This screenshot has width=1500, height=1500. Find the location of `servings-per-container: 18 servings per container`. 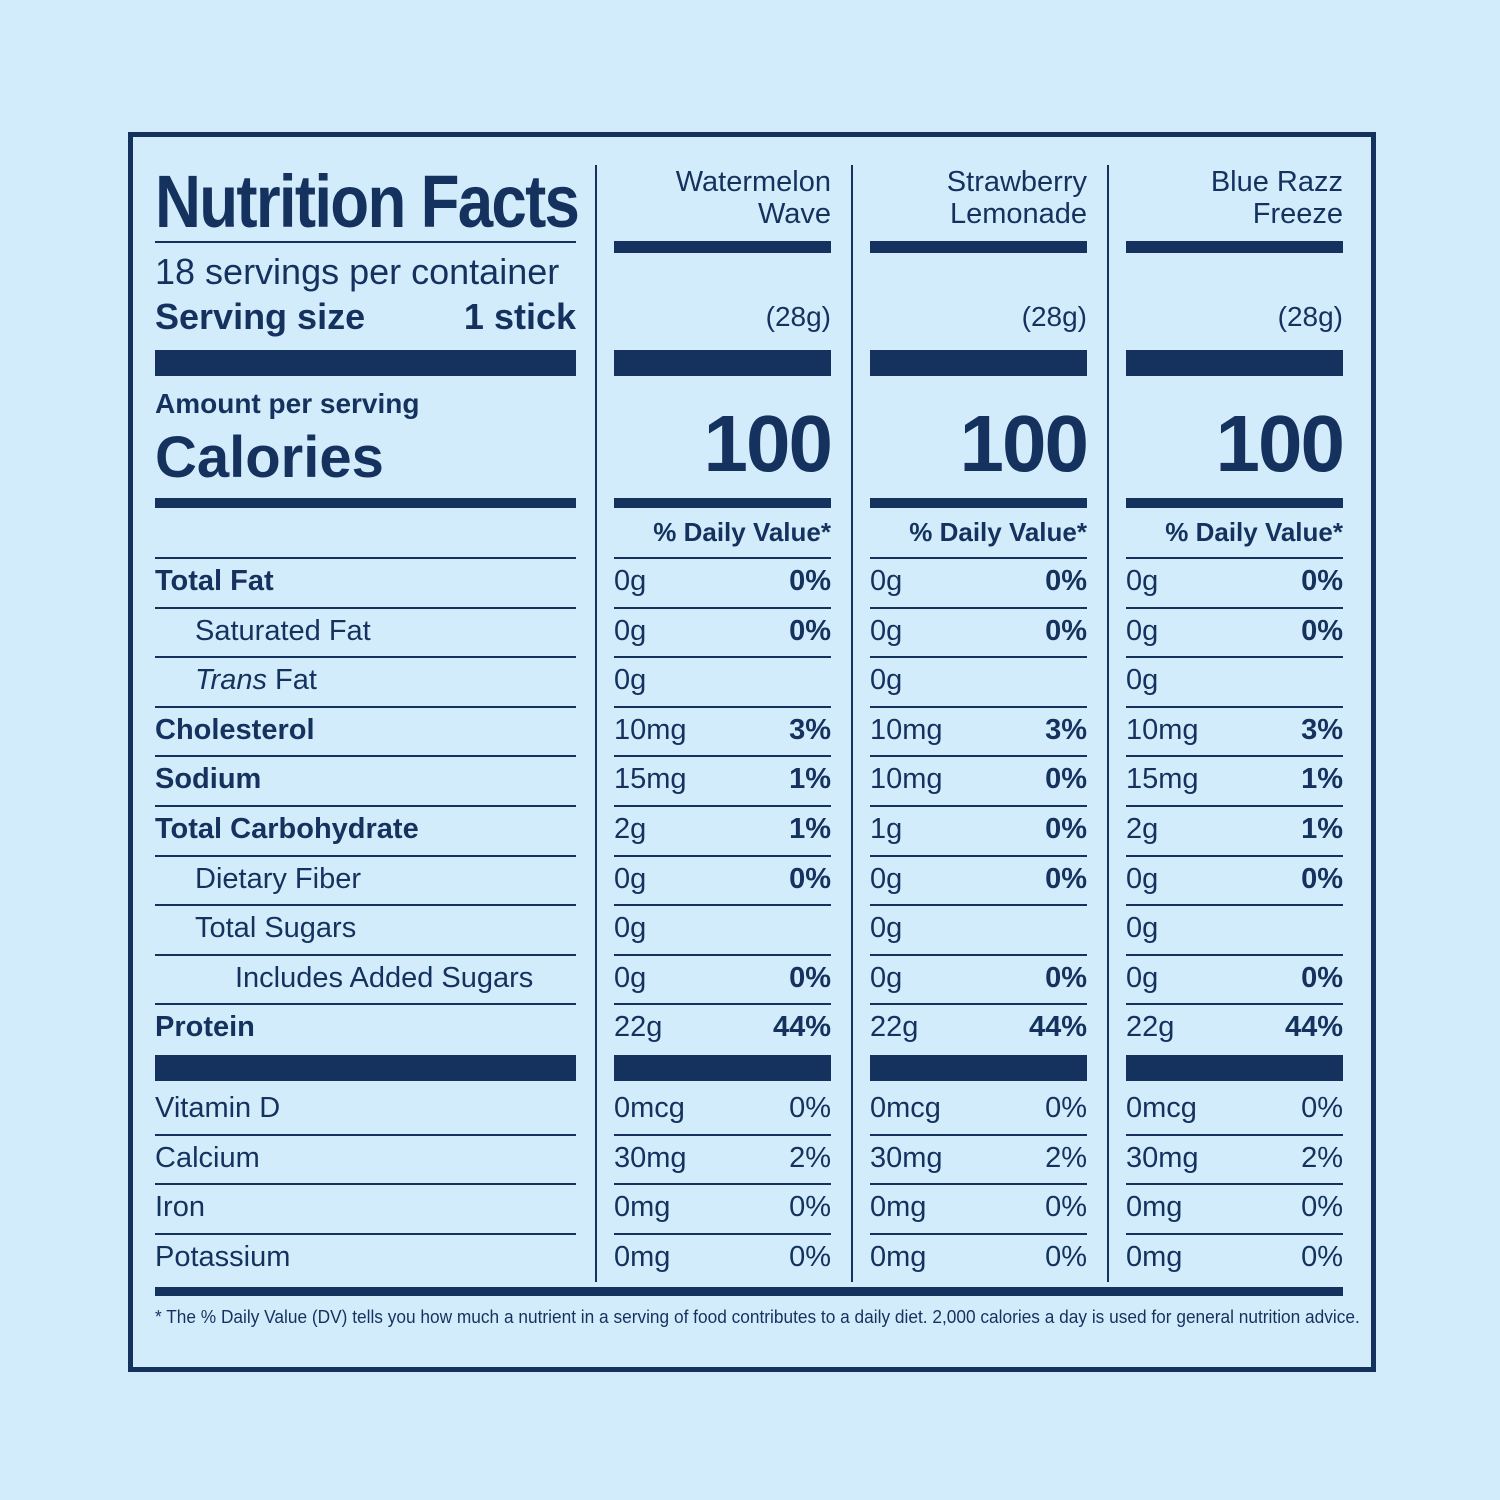

servings-per-container: 18 servings per container is located at coordinates (357, 271).